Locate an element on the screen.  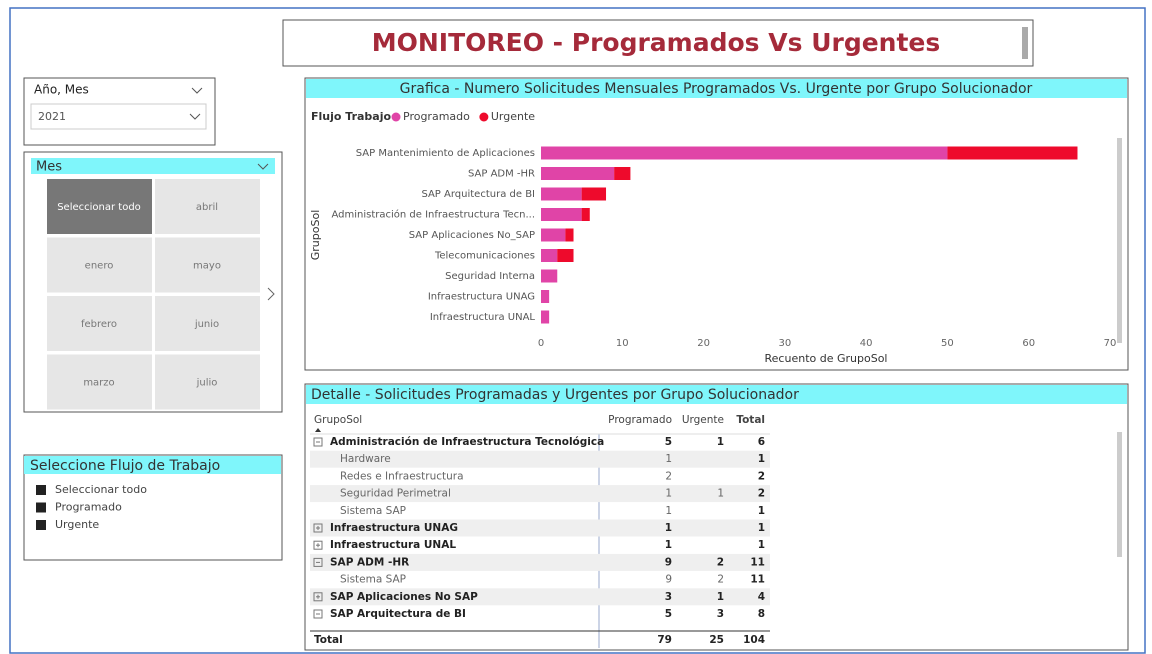
y-tick-label: Telecomunicaciones is located at coordinates (484, 256).